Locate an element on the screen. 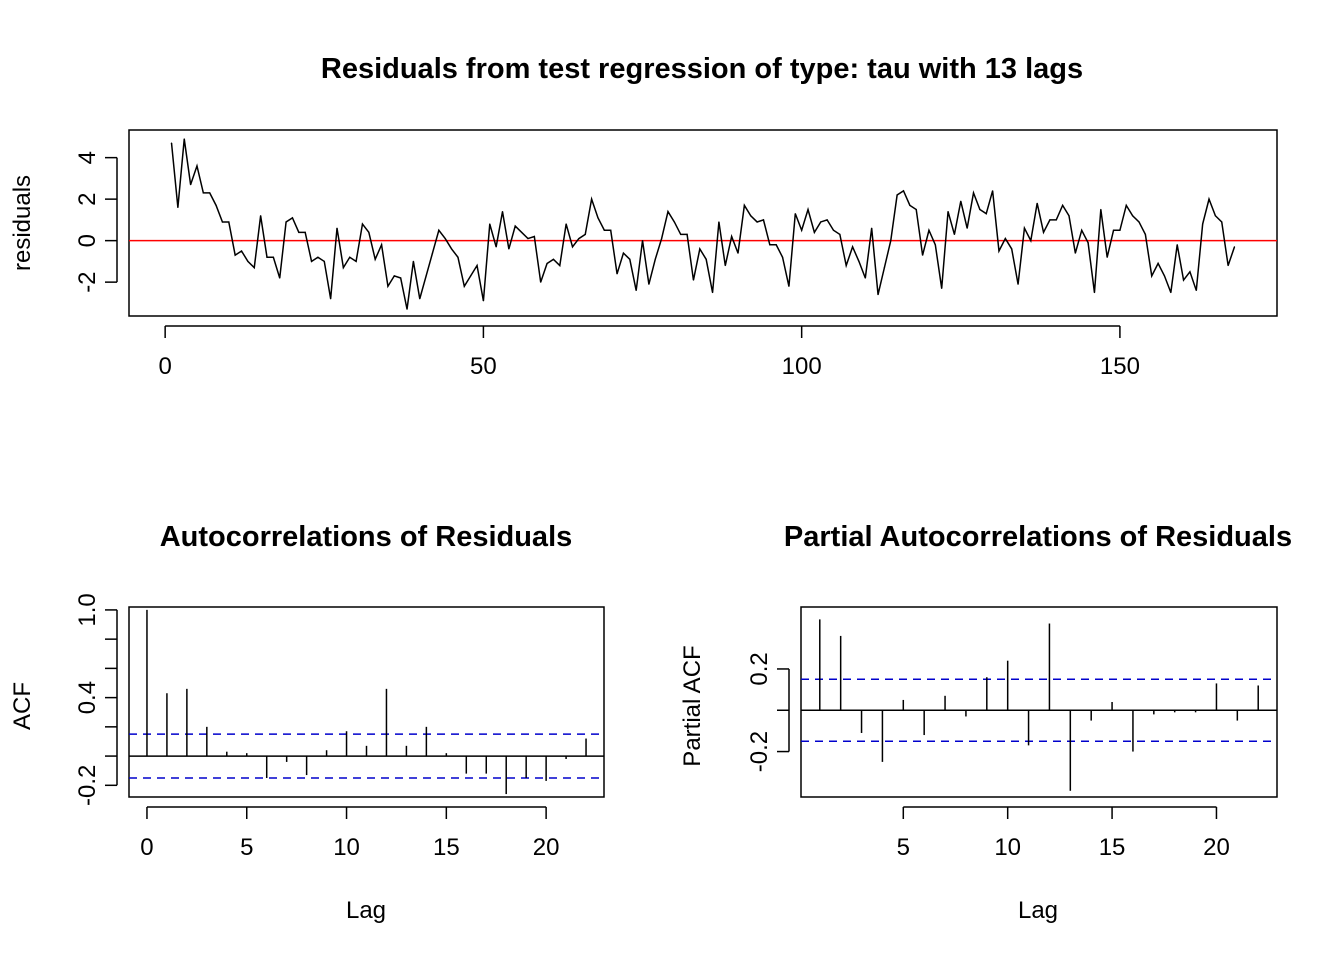 This screenshot has height=960, width=1344. acf-plot-box is located at coordinates (366, 702).